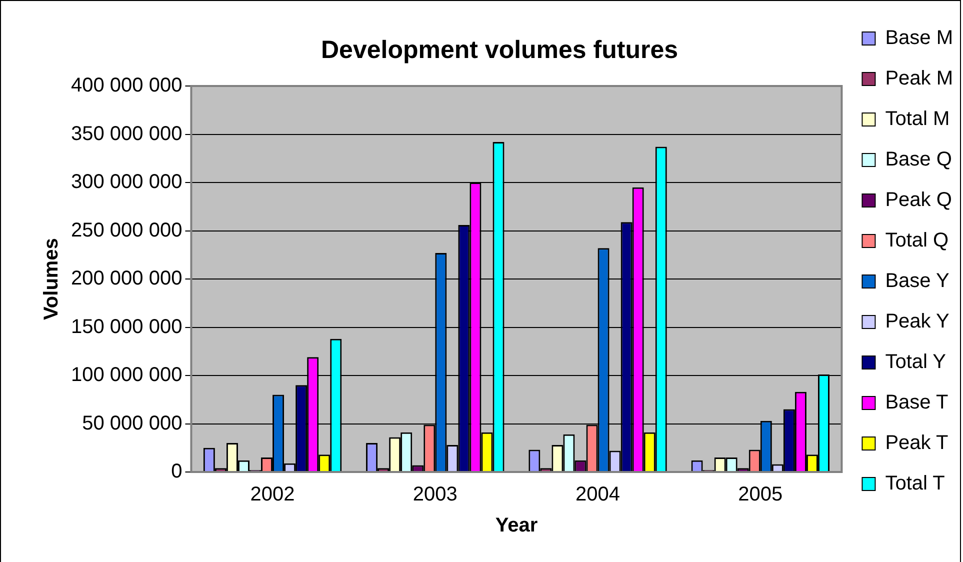 This screenshot has height=562, width=963. Describe the element at coordinates (51, 279) in the screenshot. I see `y-axis-title: Volumes` at that location.